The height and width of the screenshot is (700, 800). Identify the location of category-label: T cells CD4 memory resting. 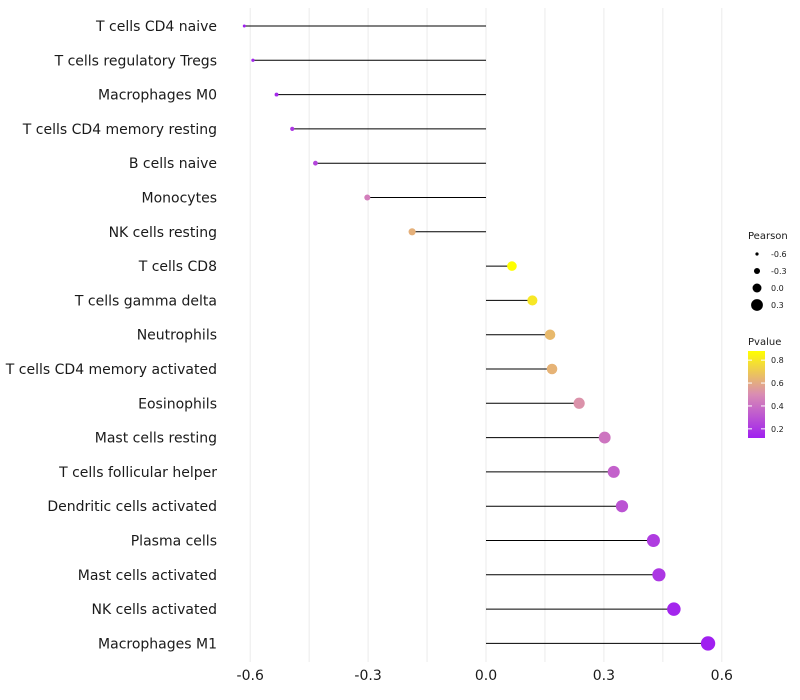
(119, 130).